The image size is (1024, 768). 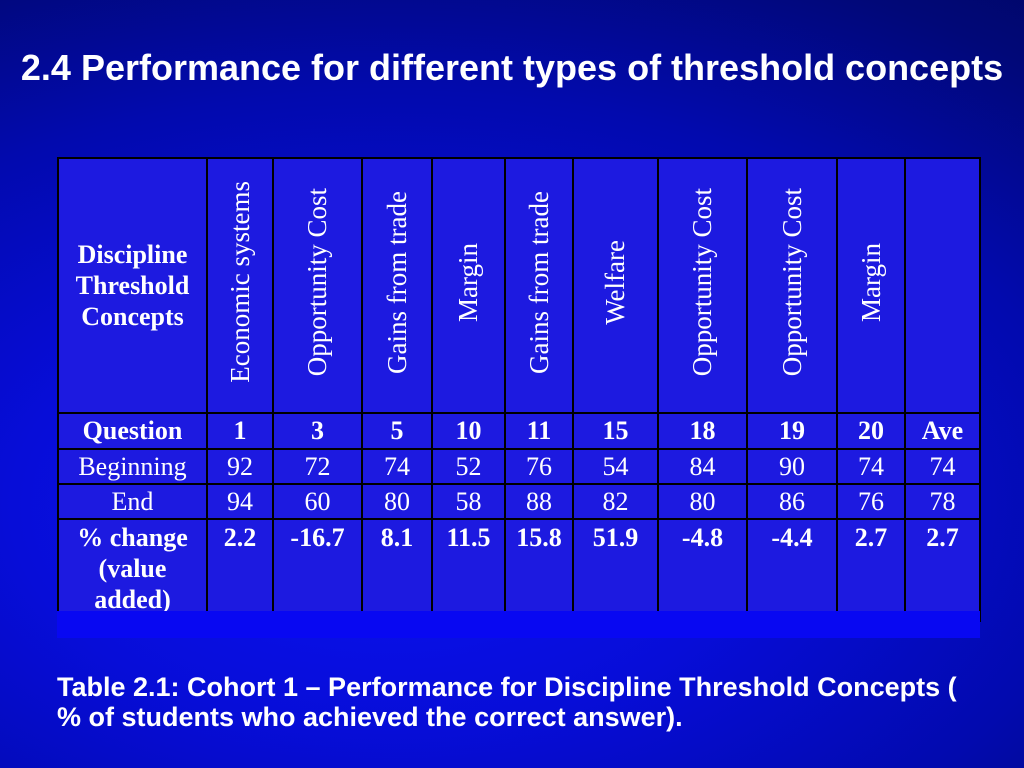 What do you see at coordinates (317, 570) in the screenshot?
I see `table-cell: -16.7` at bounding box center [317, 570].